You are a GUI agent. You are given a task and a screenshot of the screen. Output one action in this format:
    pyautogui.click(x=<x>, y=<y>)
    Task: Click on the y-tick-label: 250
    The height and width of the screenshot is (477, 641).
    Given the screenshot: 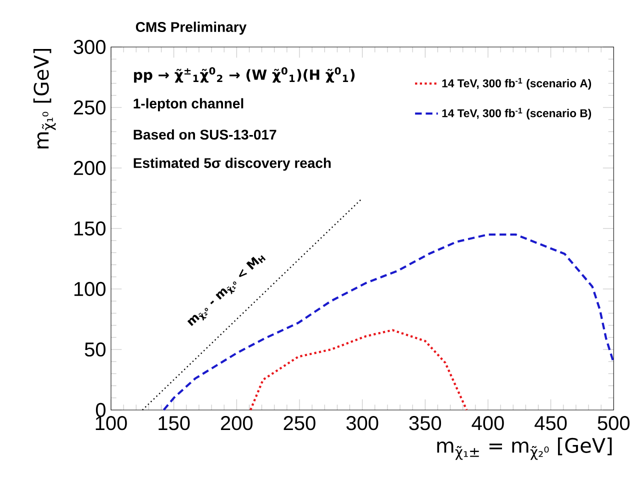 What is the action you would take?
    pyautogui.click(x=90, y=107)
    